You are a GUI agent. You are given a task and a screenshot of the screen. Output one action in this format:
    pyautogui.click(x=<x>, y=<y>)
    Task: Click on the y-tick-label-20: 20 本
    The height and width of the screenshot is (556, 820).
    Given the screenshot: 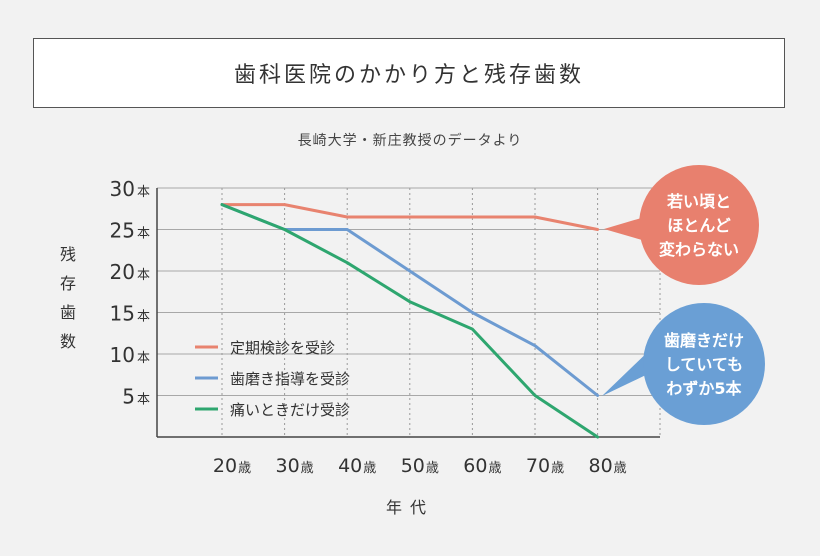 What is the action you would take?
    pyautogui.click(x=130, y=272)
    